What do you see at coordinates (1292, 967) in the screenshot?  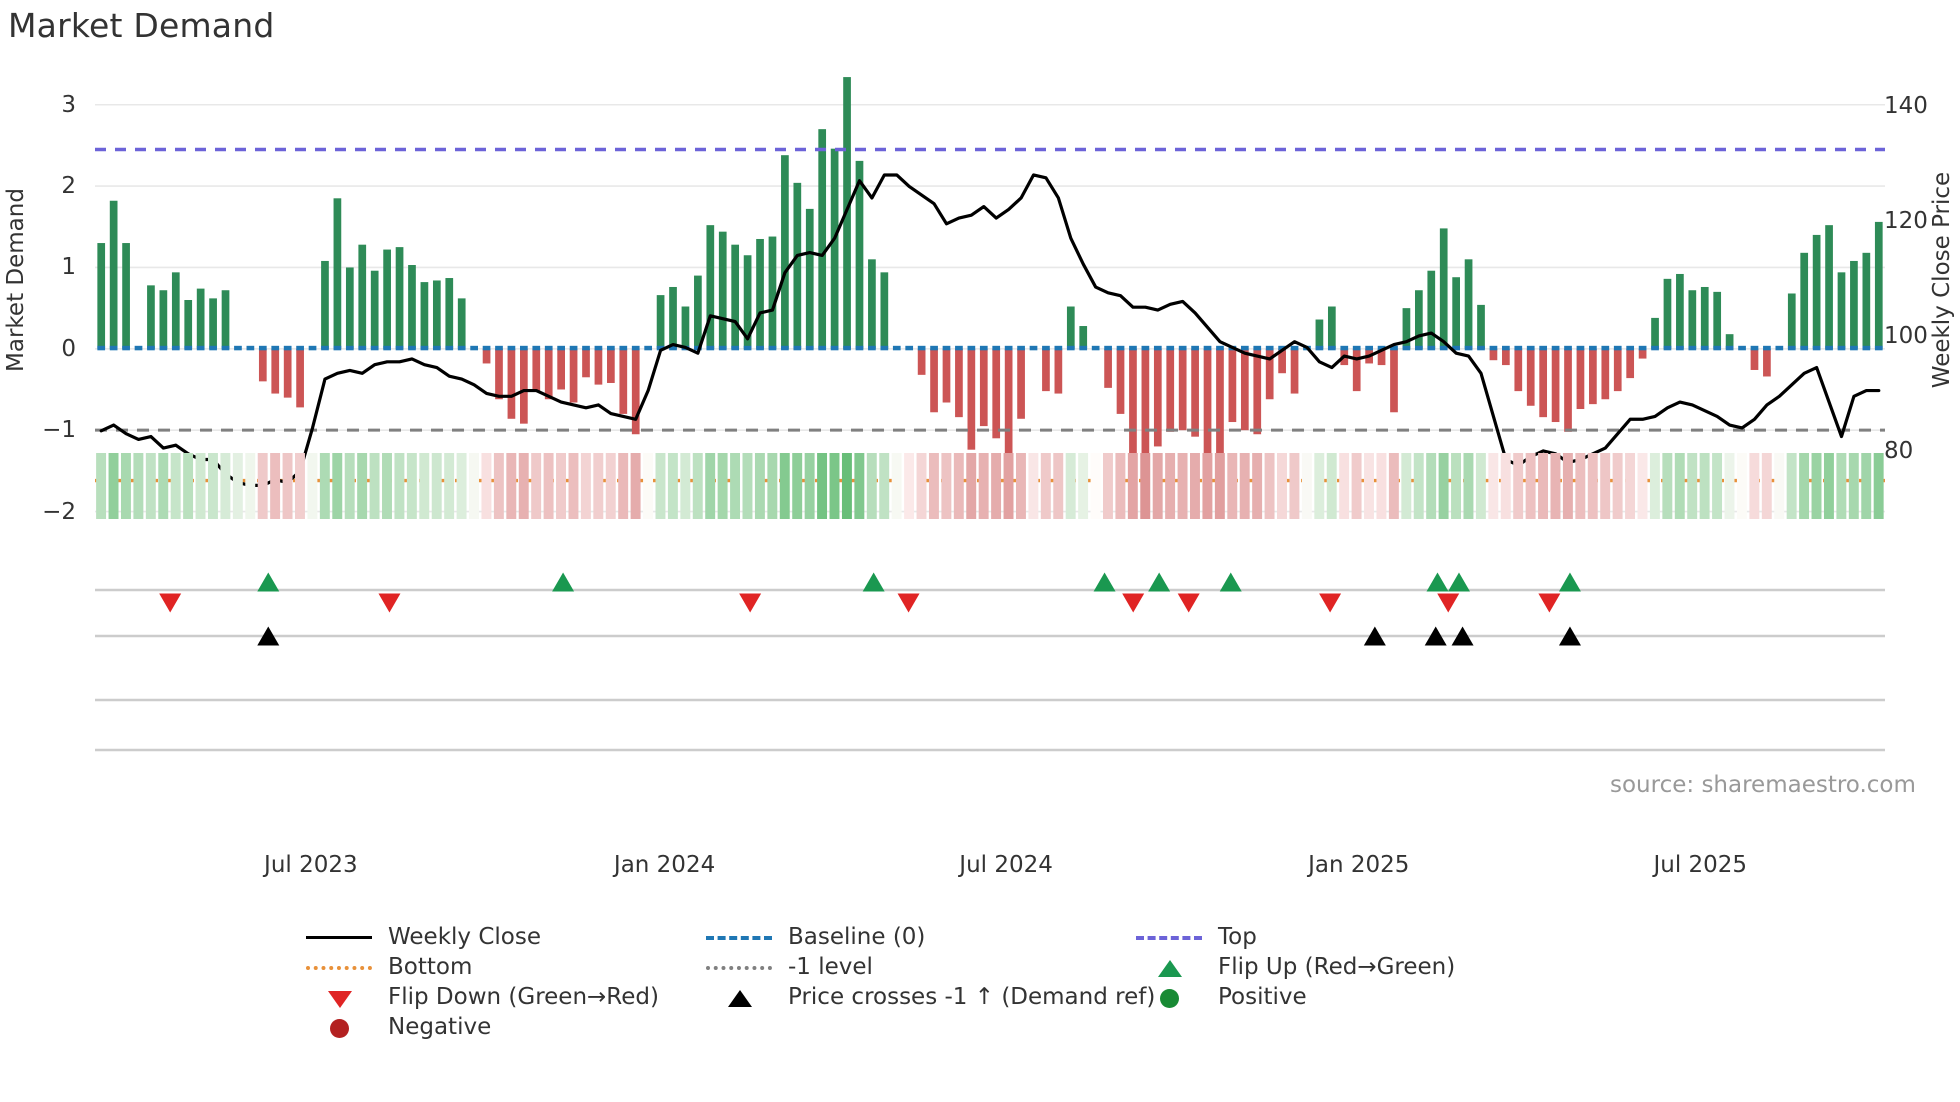 I see `legend-item: Flip Up (Red→Green)` at bounding box center [1292, 967].